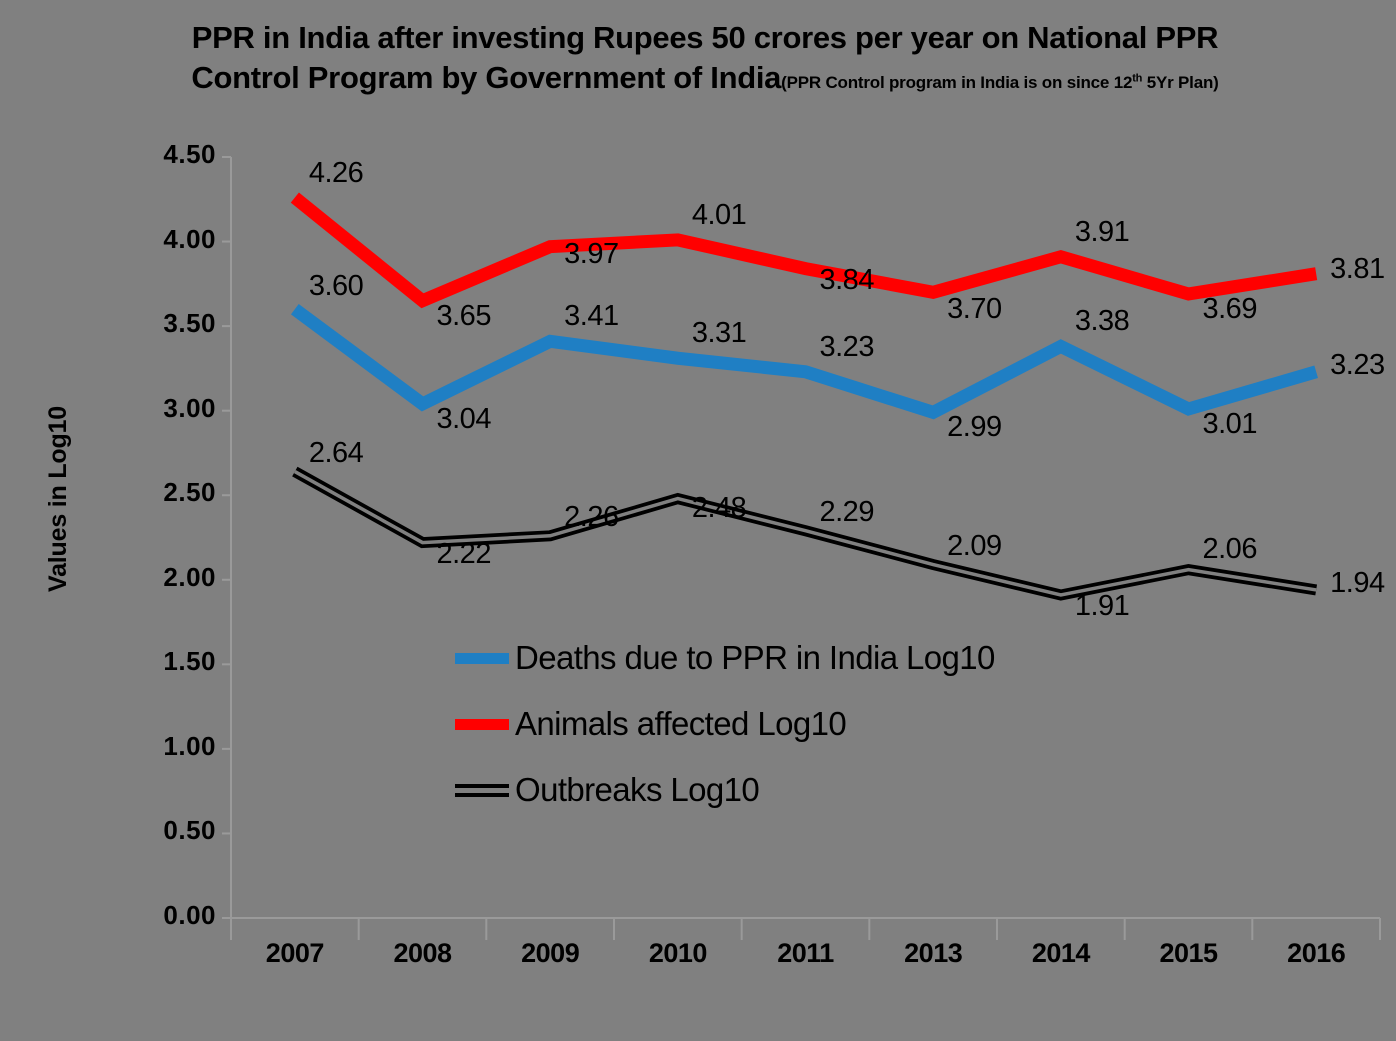 This screenshot has height=1041, width=1396. Describe the element at coordinates (847, 511) in the screenshot. I see `data-label: 2.29` at that location.